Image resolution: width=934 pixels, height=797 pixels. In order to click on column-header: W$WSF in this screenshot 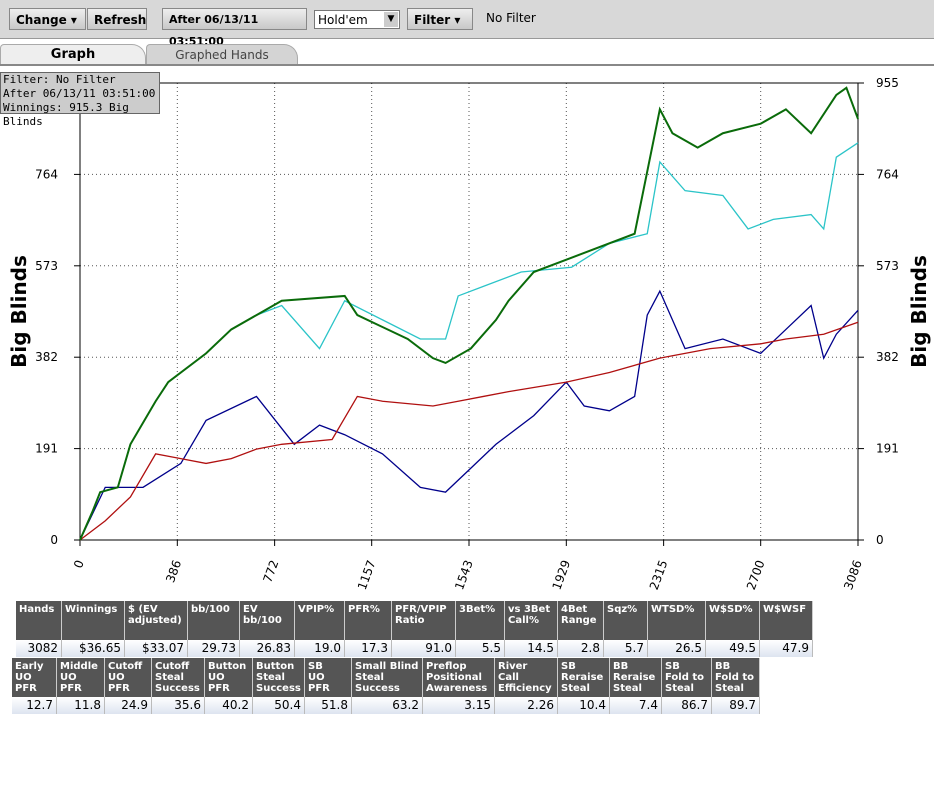, I will do `click(786, 620)`.